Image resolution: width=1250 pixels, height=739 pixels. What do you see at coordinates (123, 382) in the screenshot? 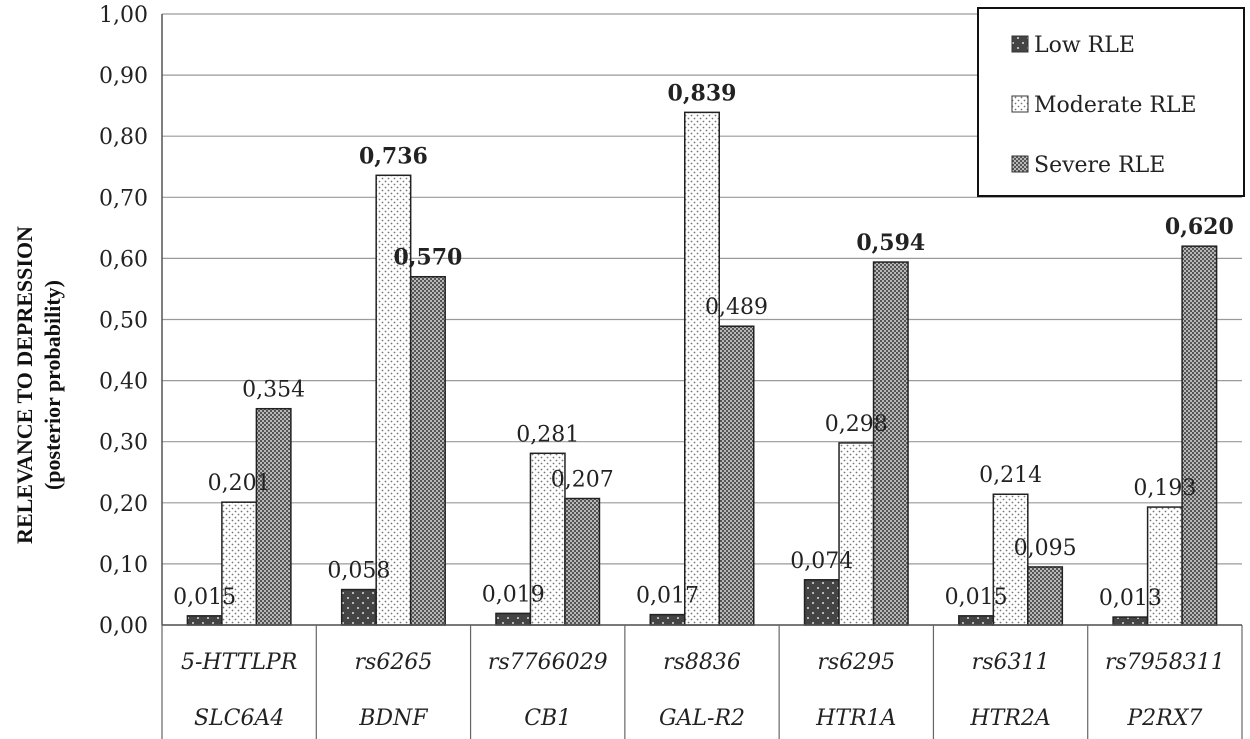
I see `y-tick-label: 0,40` at bounding box center [123, 382].